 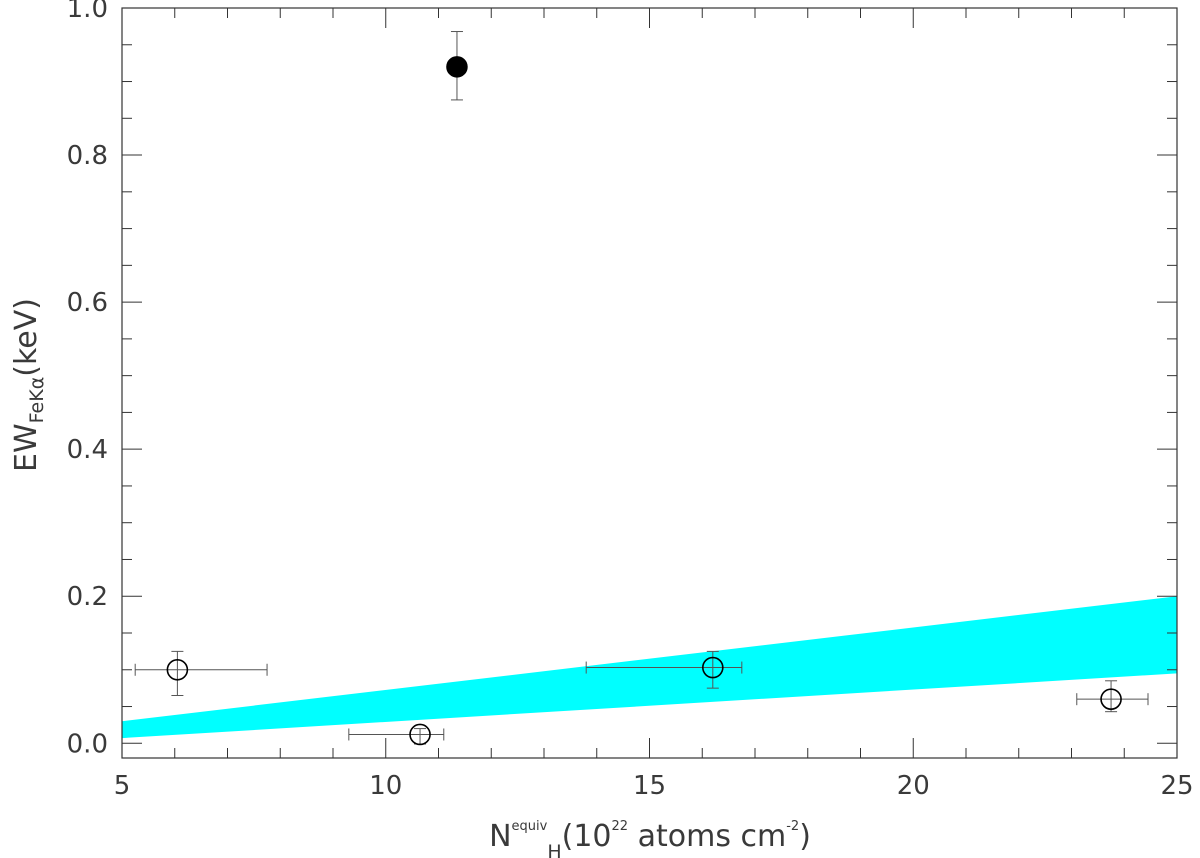 I want to click on y-tick-label: 0.6, so click(x=87, y=303).